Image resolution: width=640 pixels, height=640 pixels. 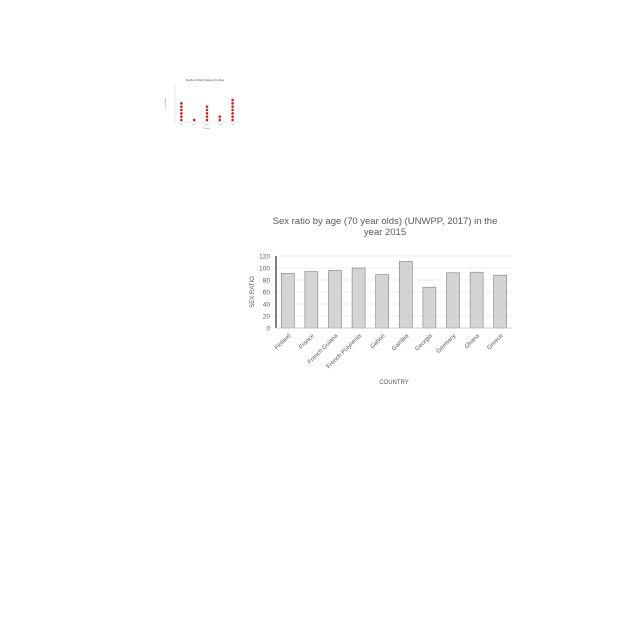 I want to click on thumbnail-category-label: Cat 3, so click(x=207, y=124).